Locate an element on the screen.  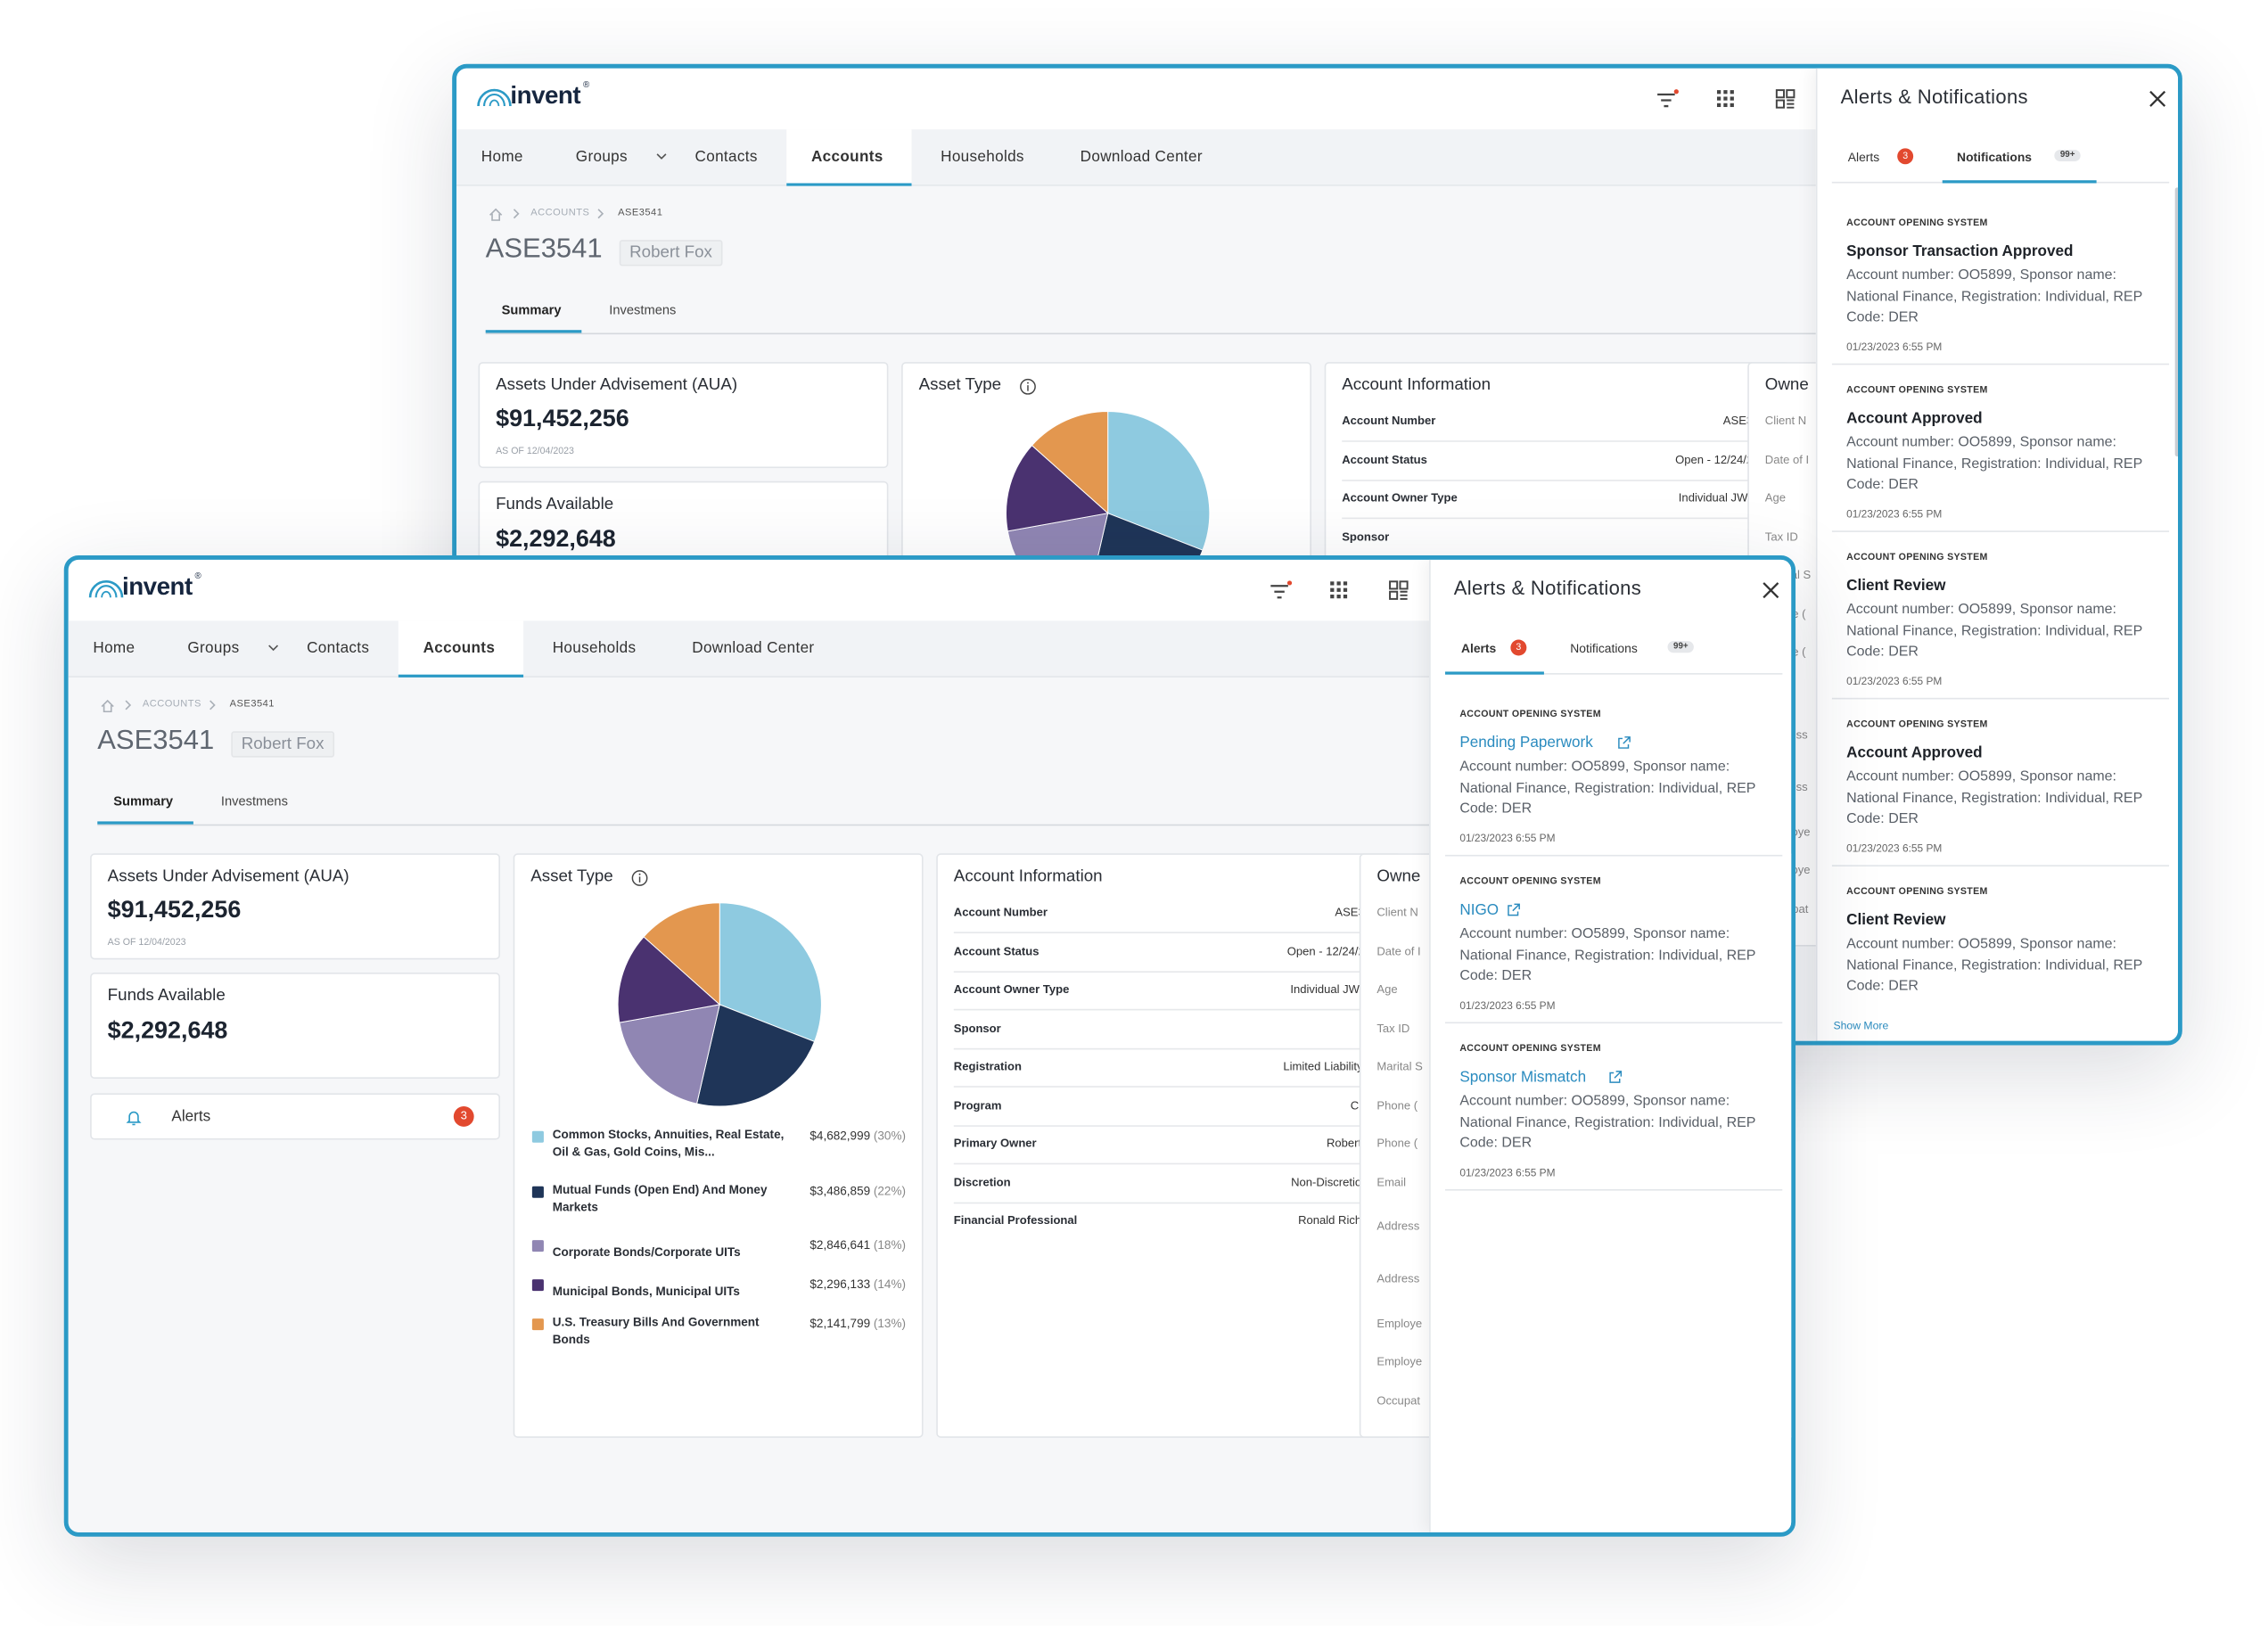
alerts-label: Alerts is located at coordinates (191, 1116).